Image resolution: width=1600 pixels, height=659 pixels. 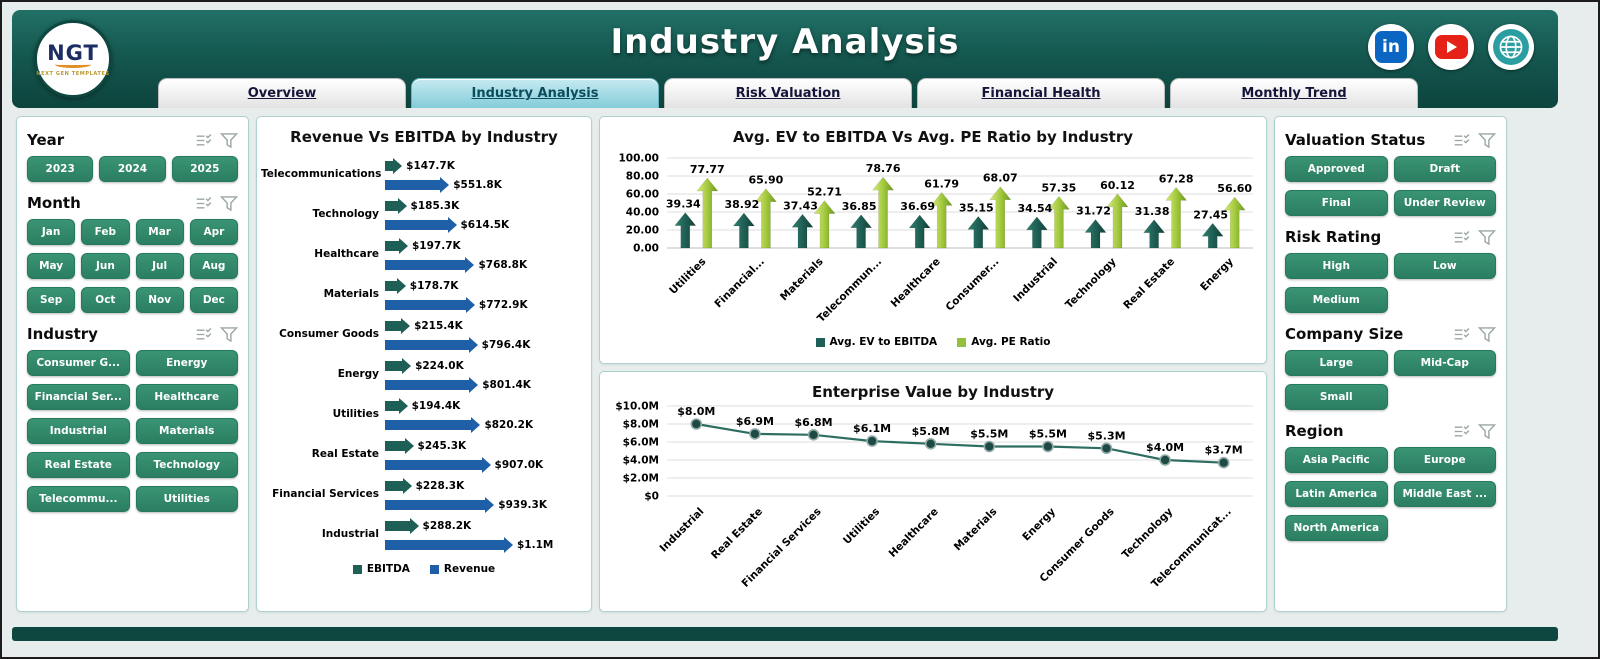 What do you see at coordinates (435, 504) in the screenshot?
I see `bar-revenue-financial-services` at bounding box center [435, 504].